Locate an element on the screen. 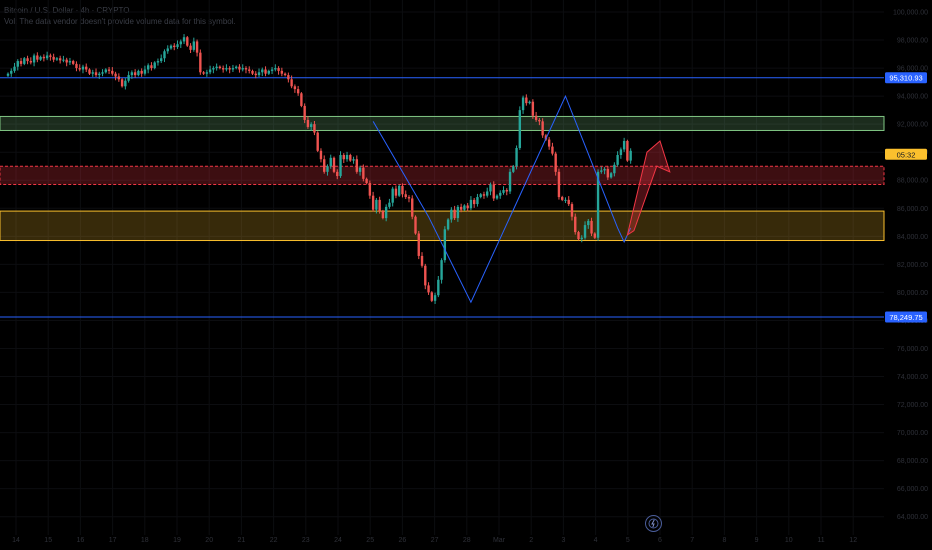 This screenshot has height=550, width=932. replay-icon is located at coordinates (653, 523).